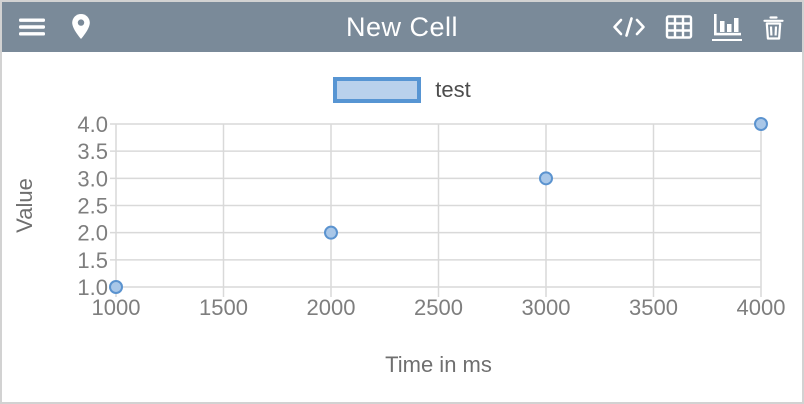 The width and height of the screenshot is (804, 404). What do you see at coordinates (453, 89) in the screenshot?
I see `legend-label: test` at bounding box center [453, 89].